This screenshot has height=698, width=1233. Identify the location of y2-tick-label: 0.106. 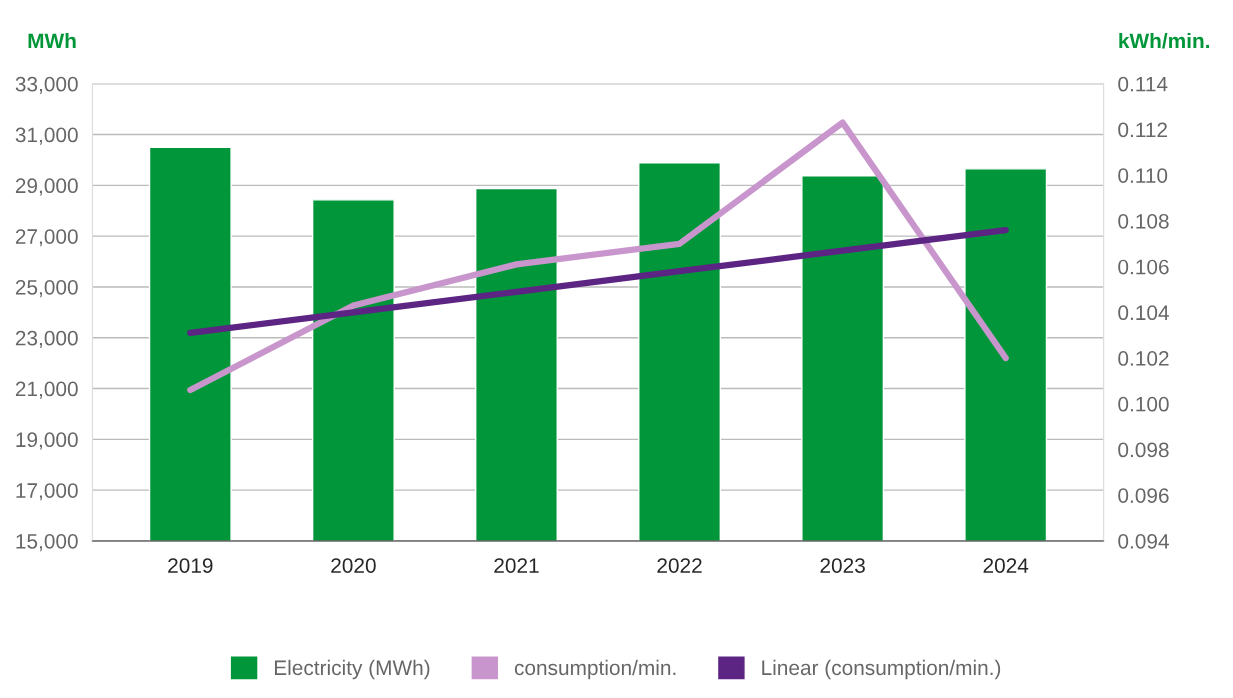
(1143, 267).